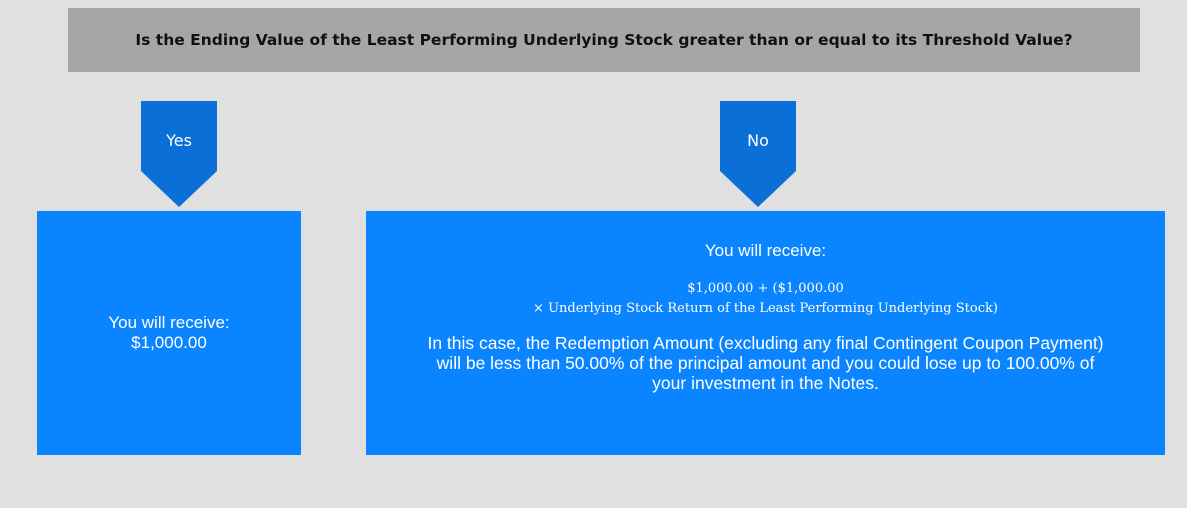  I want to click on yes-box: You will receive: $1,000.00, so click(169, 333).